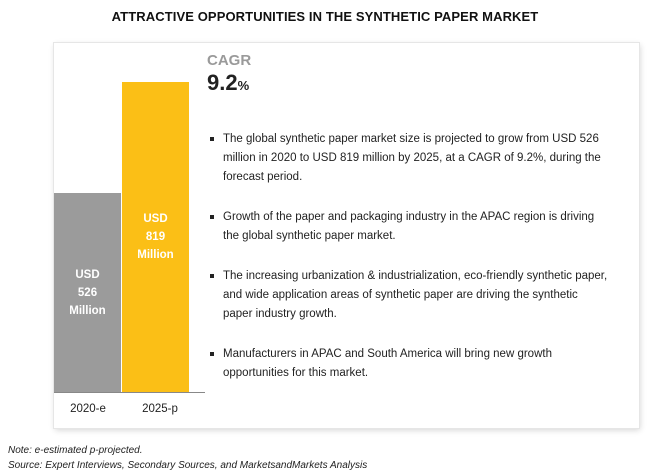 The height and width of the screenshot is (476, 650). I want to click on bar-2020: USD 526 Million, so click(87, 292).